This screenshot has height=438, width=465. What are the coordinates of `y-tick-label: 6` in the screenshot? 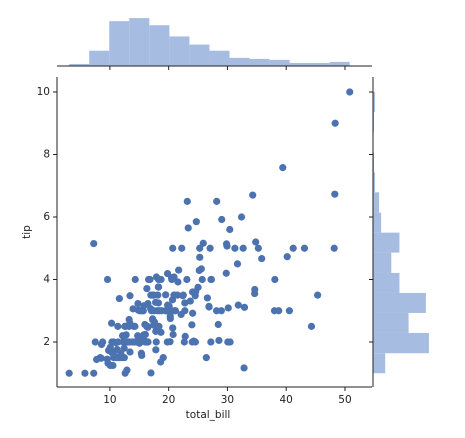 It's located at (46, 217).